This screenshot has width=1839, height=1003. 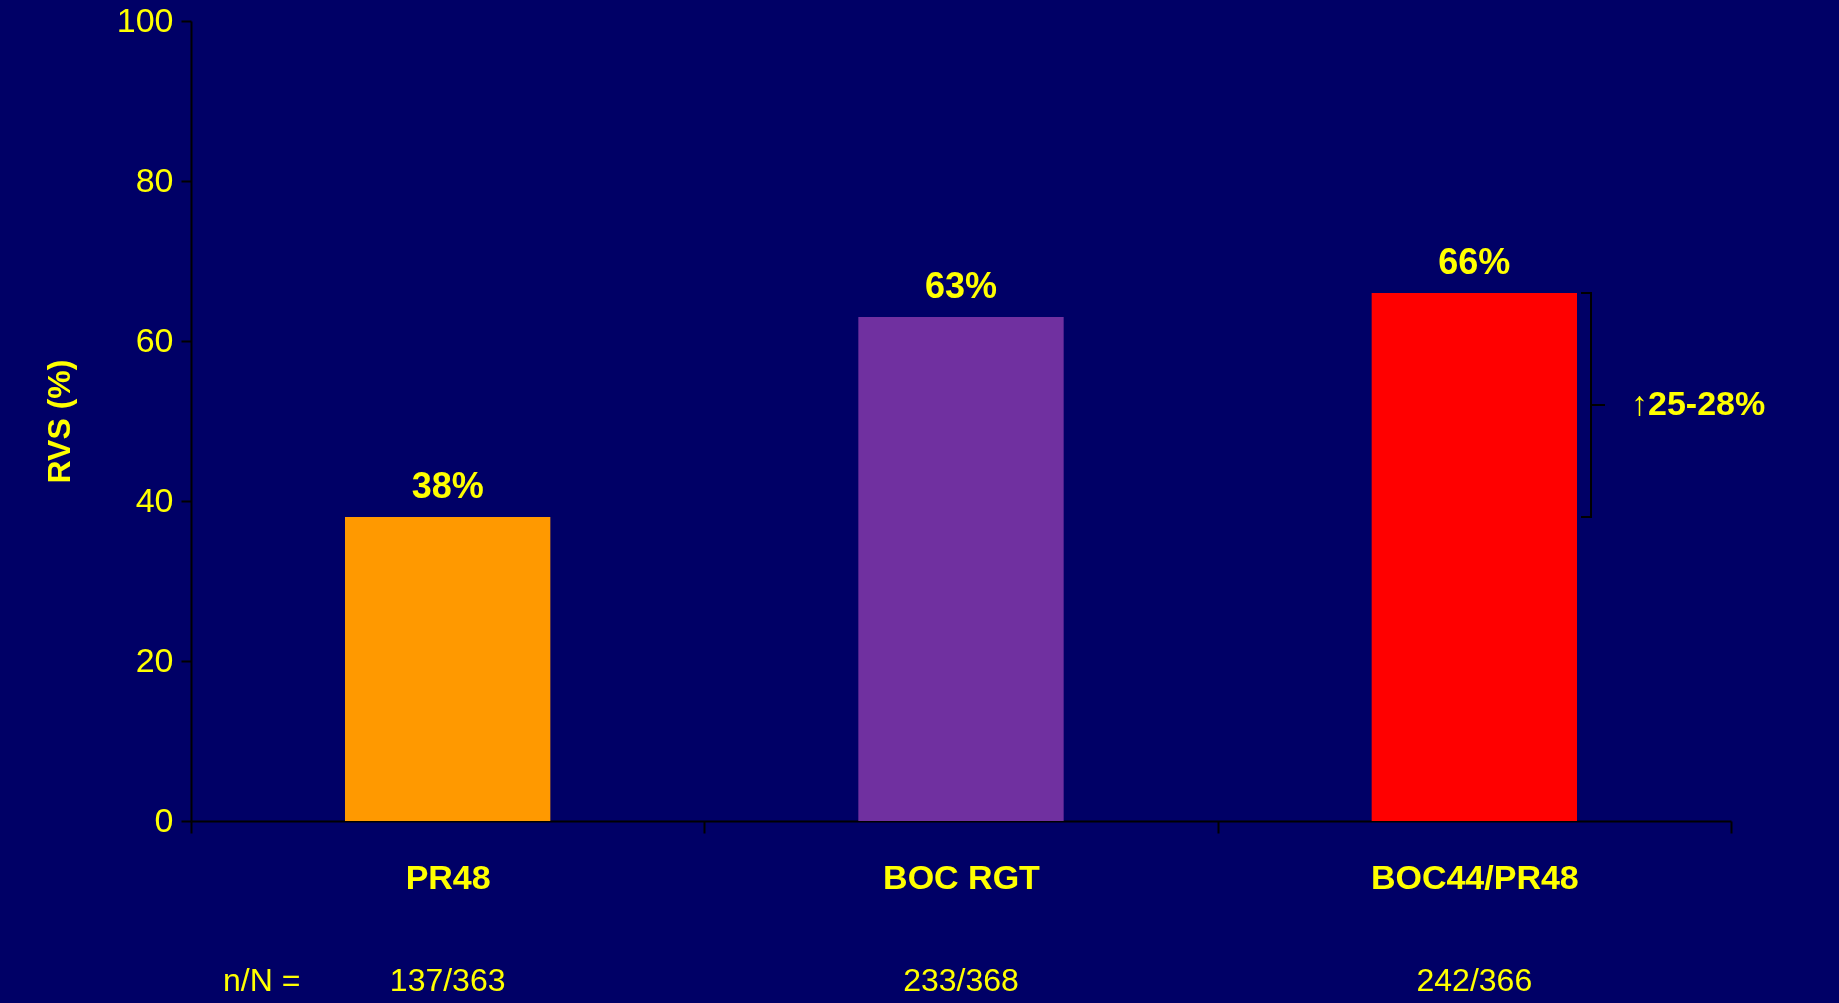 I want to click on x-tick-label: PR48, so click(x=448, y=876).